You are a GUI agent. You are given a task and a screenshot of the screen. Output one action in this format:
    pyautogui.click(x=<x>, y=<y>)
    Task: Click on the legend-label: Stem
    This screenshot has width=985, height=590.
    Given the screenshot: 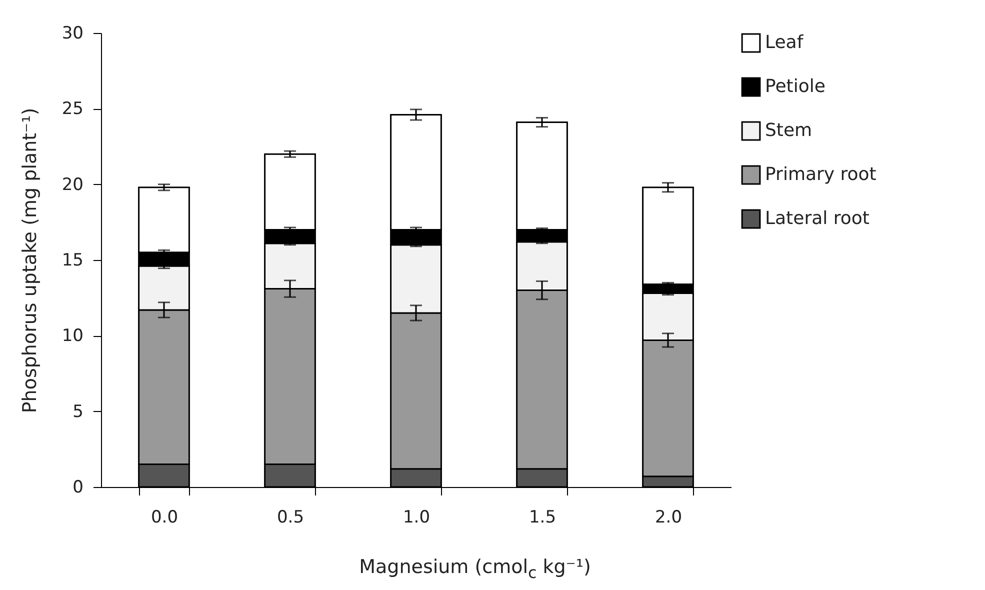 What is the action you would take?
    pyautogui.click(x=788, y=130)
    